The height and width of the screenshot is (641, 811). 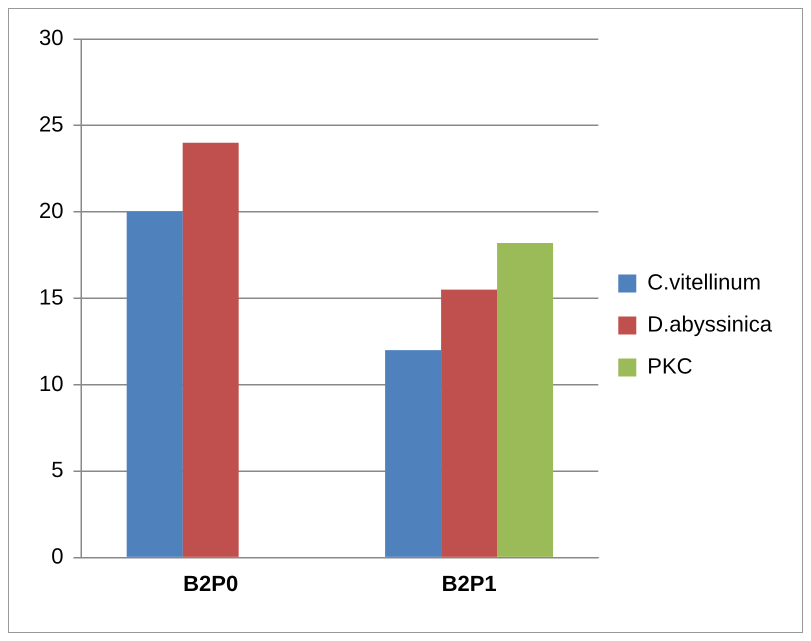 What do you see at coordinates (51, 37) in the screenshot?
I see `y-tick-label: 30` at bounding box center [51, 37].